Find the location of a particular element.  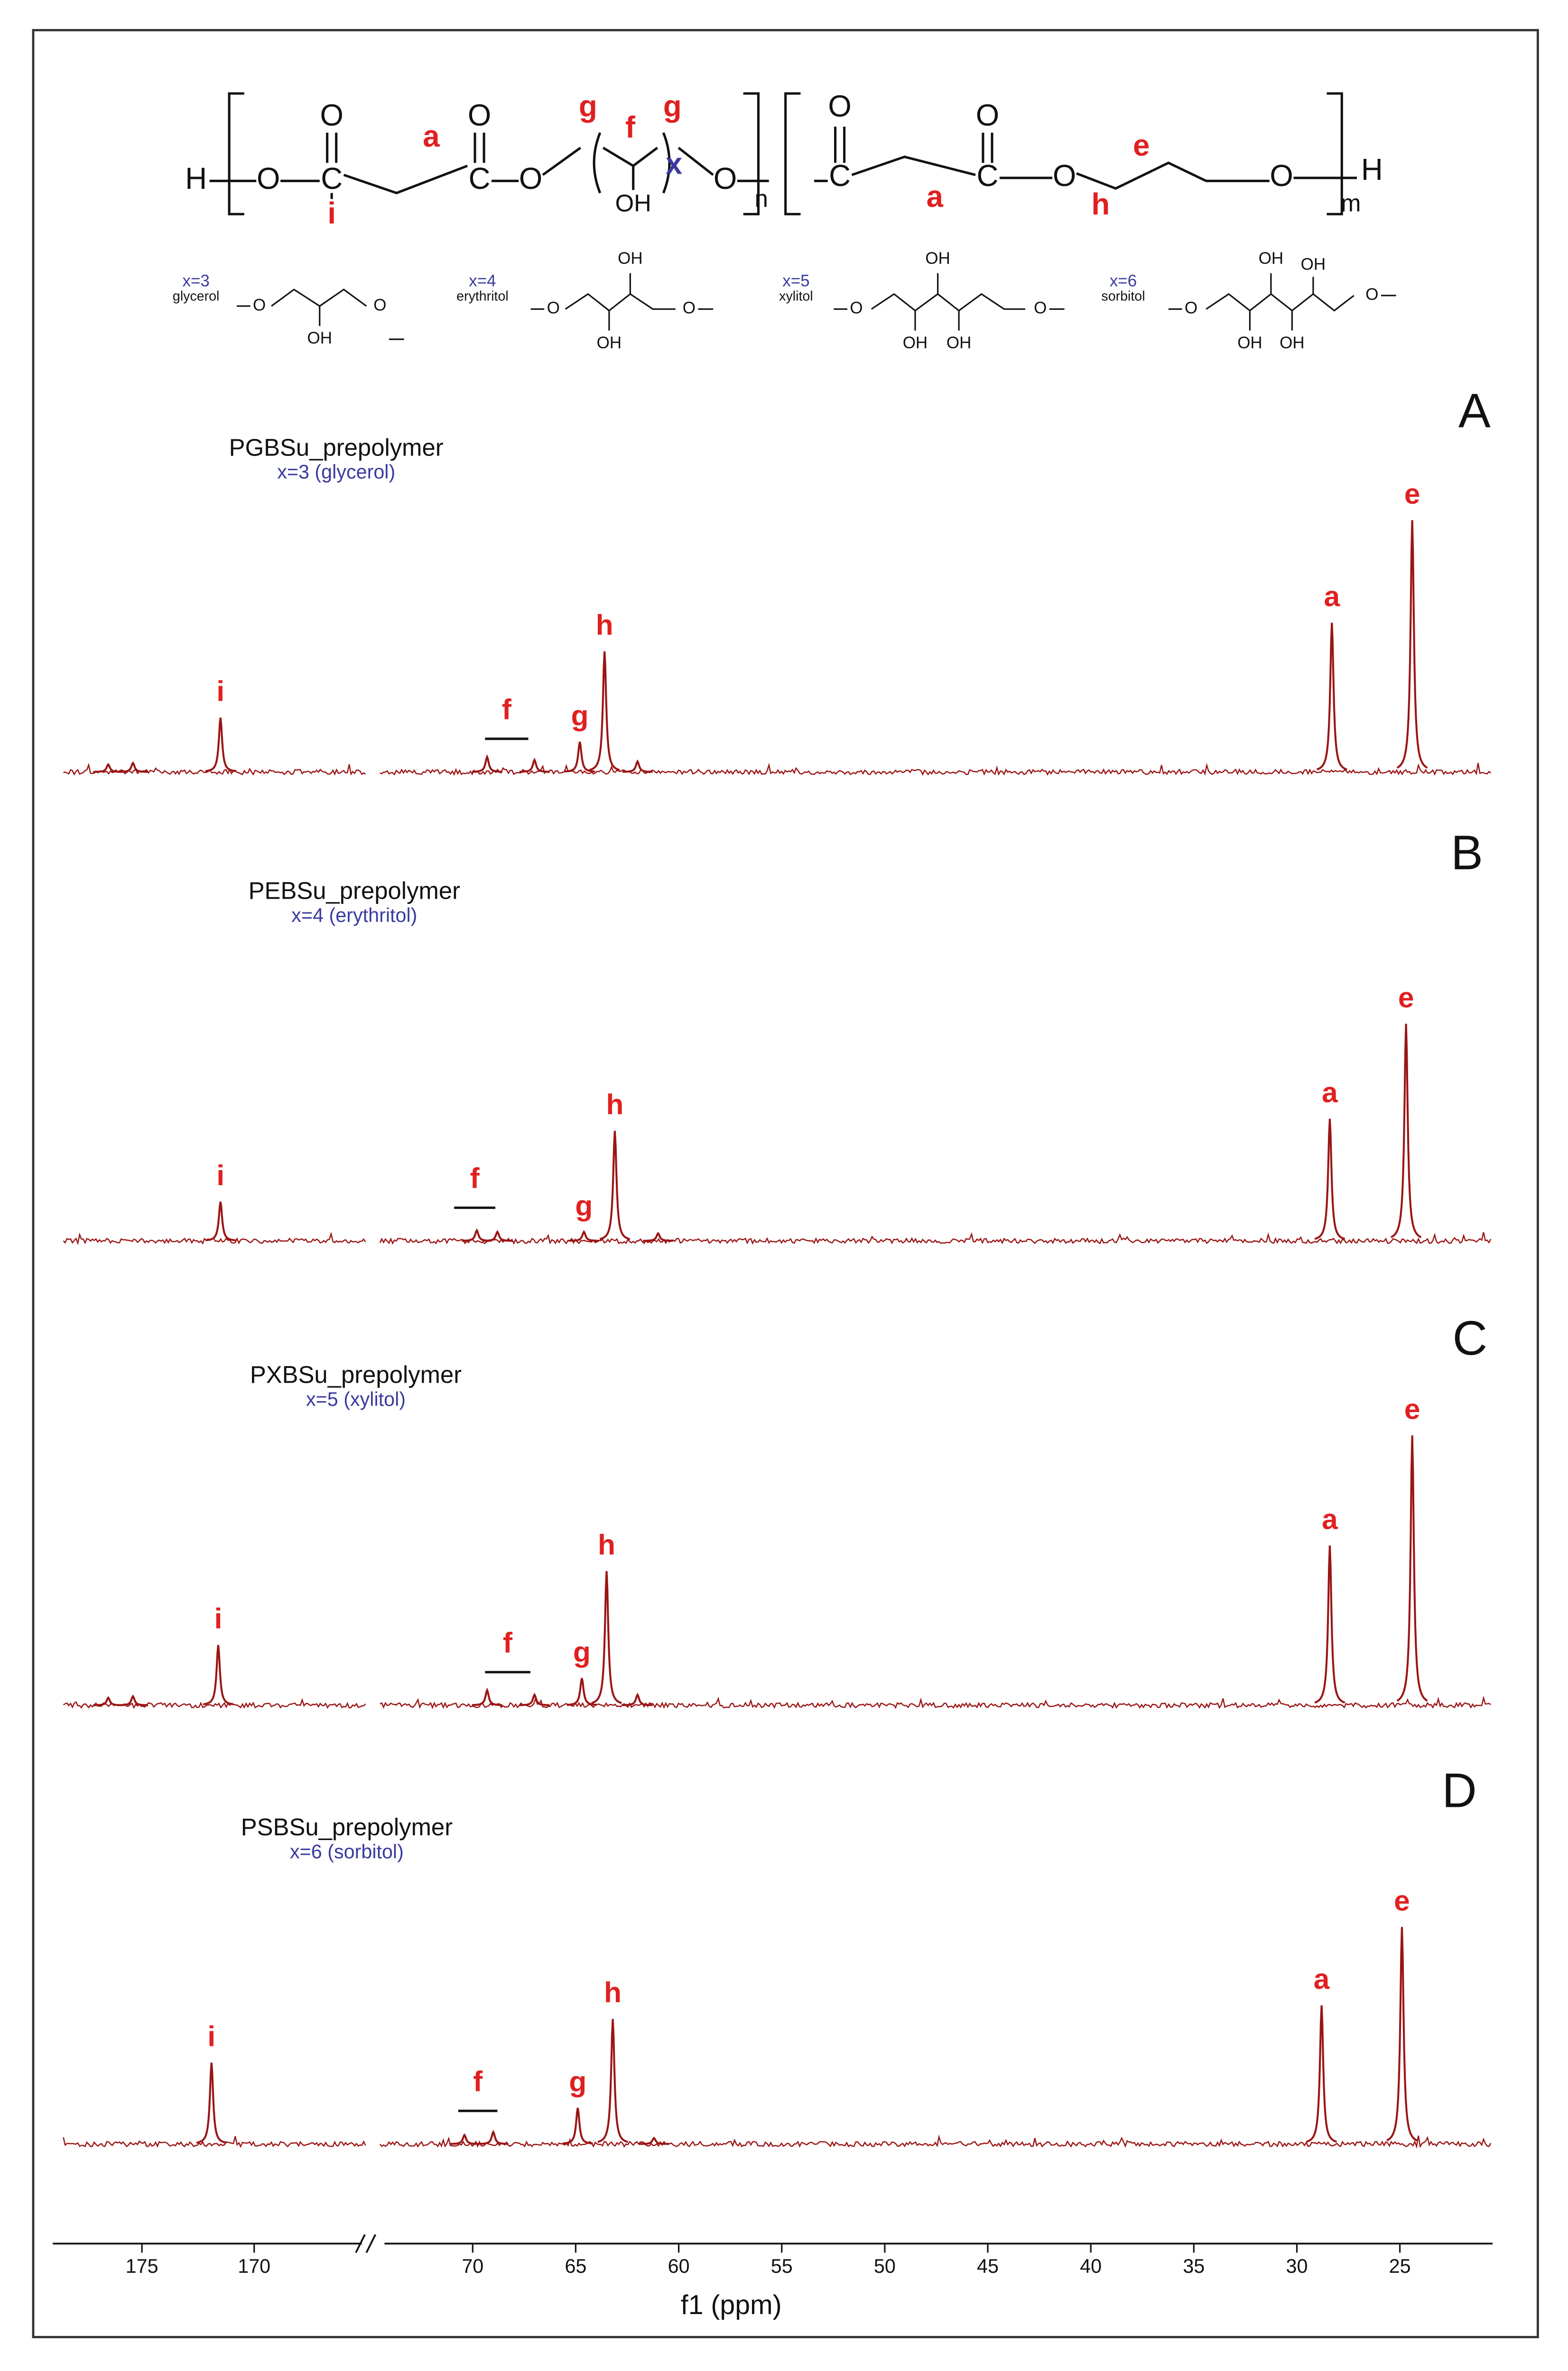

panel-letter: B is located at coordinates (1467, 853).